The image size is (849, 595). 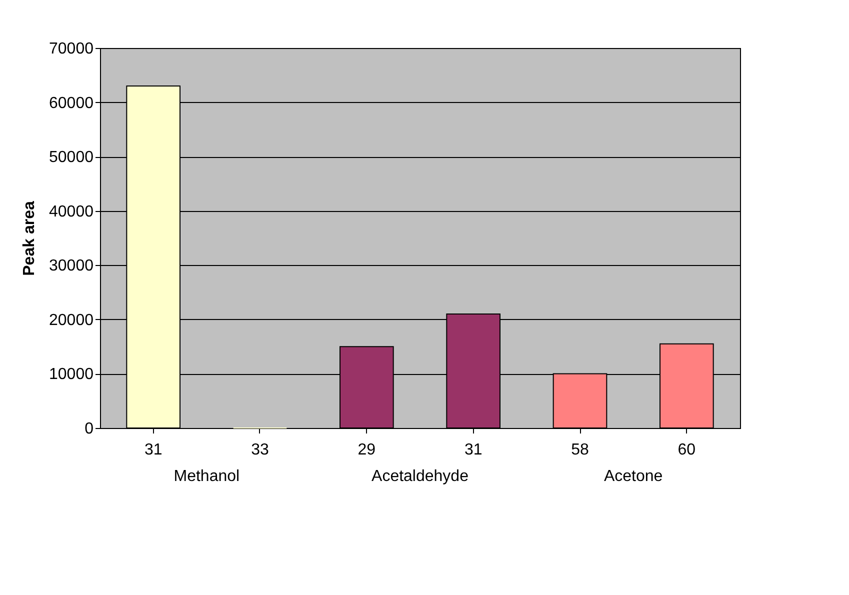 I want to click on y-axis-title: Peak area, so click(x=29, y=238).